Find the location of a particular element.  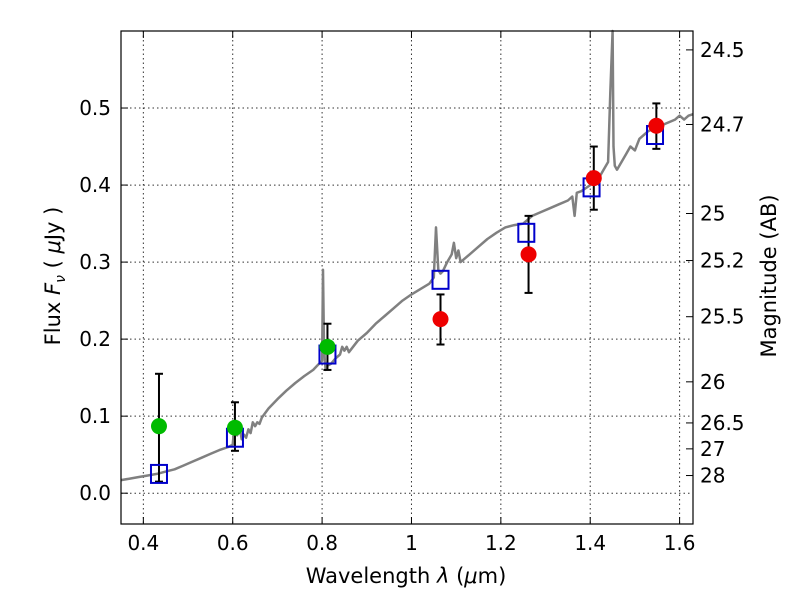

y-tick-label: 0.3 is located at coordinates (95, 262).